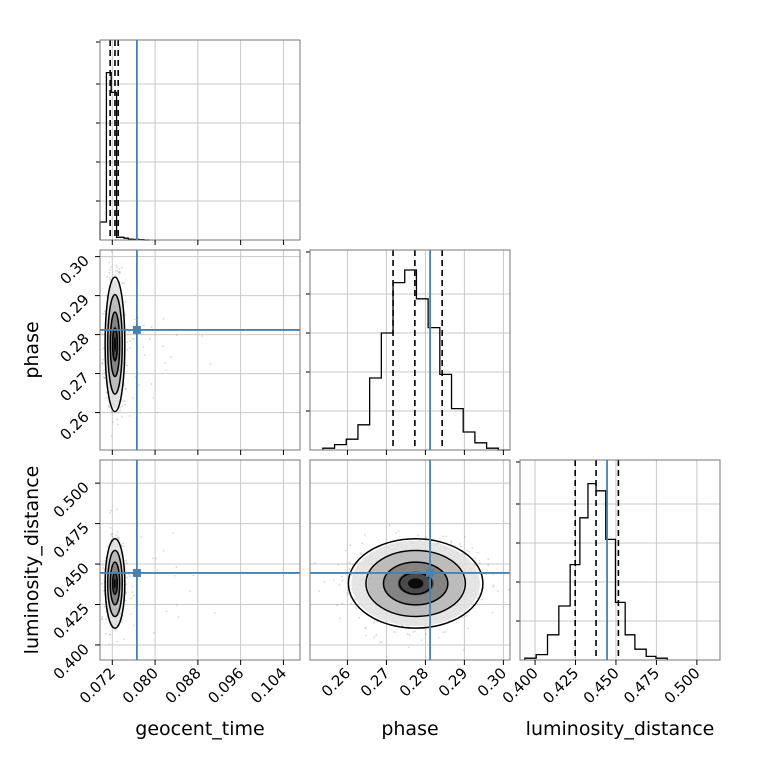 This screenshot has width=760, height=760. I want to click on histogram-phase, so click(416, 360).